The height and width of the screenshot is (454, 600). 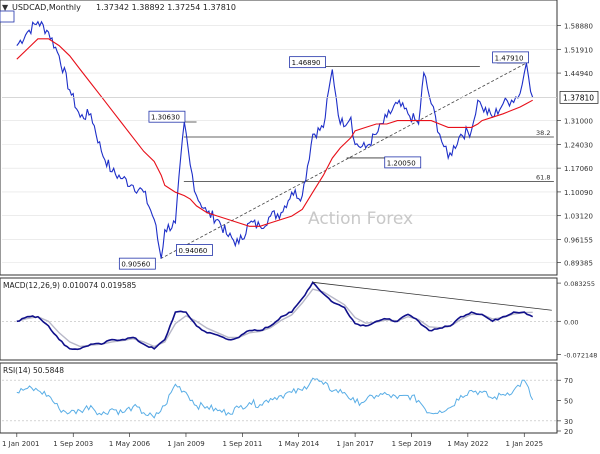 I want to click on price-annotation-label: 1.47910, so click(x=509, y=58).